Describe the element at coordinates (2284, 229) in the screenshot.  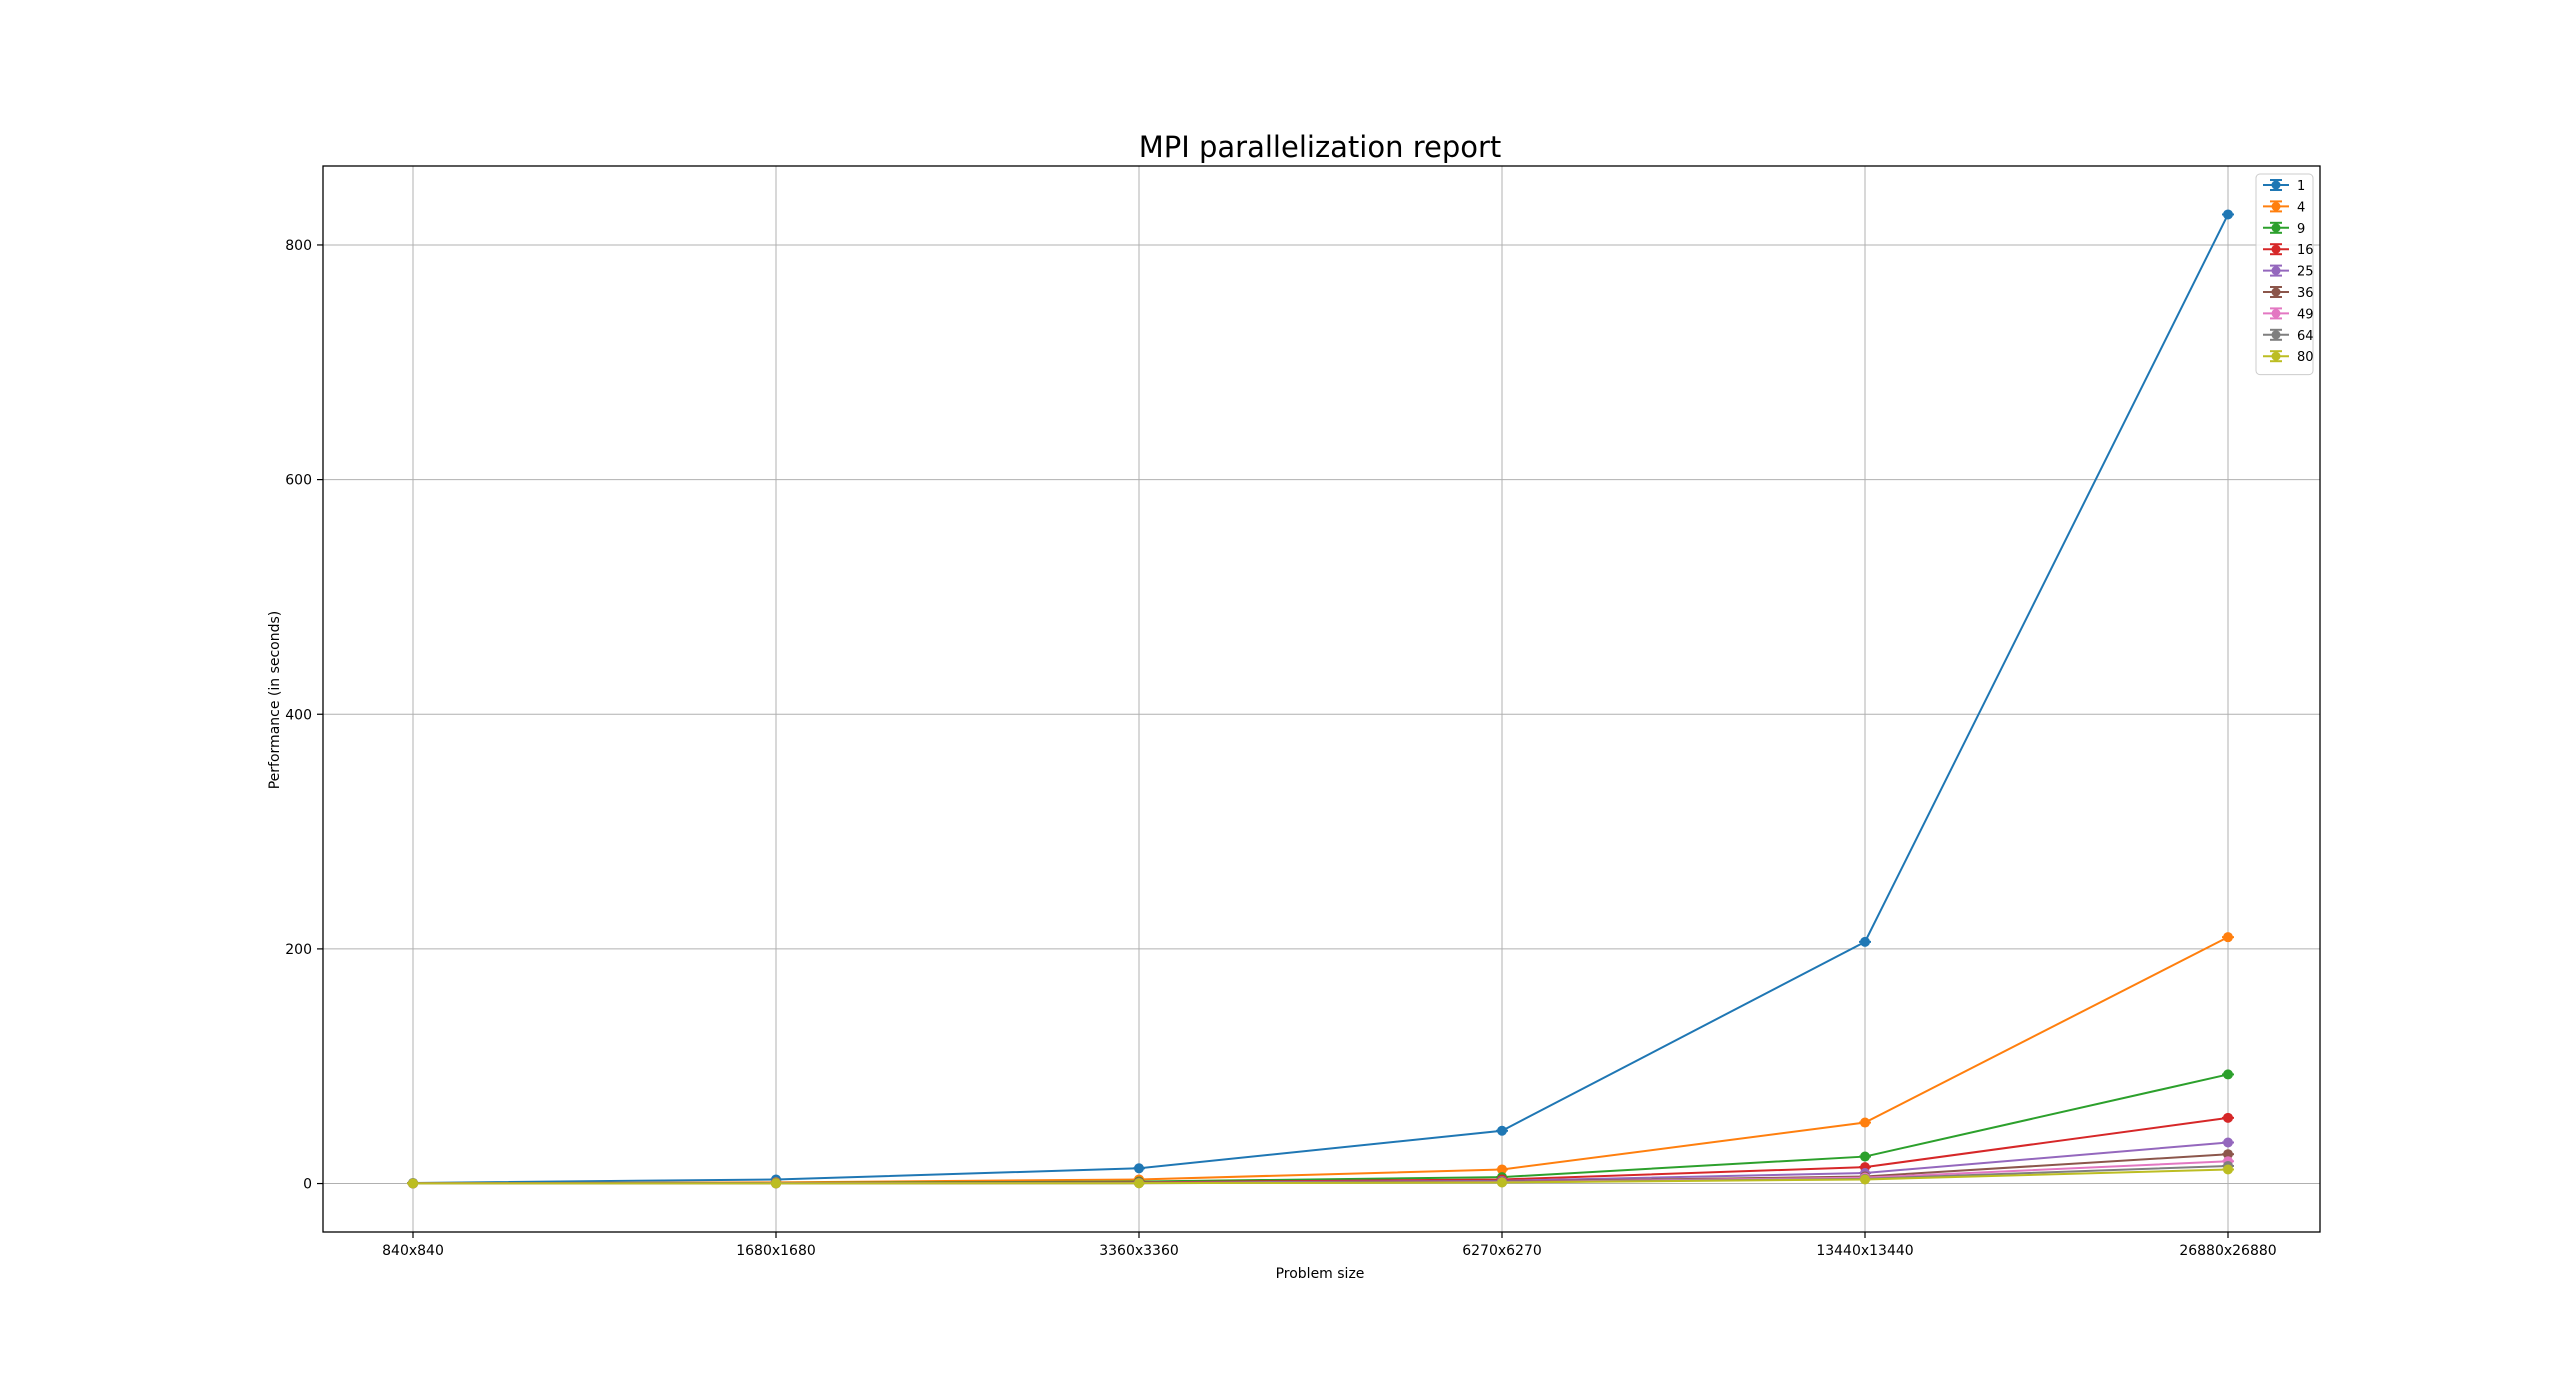
I see `legend-item: 9` at that location.